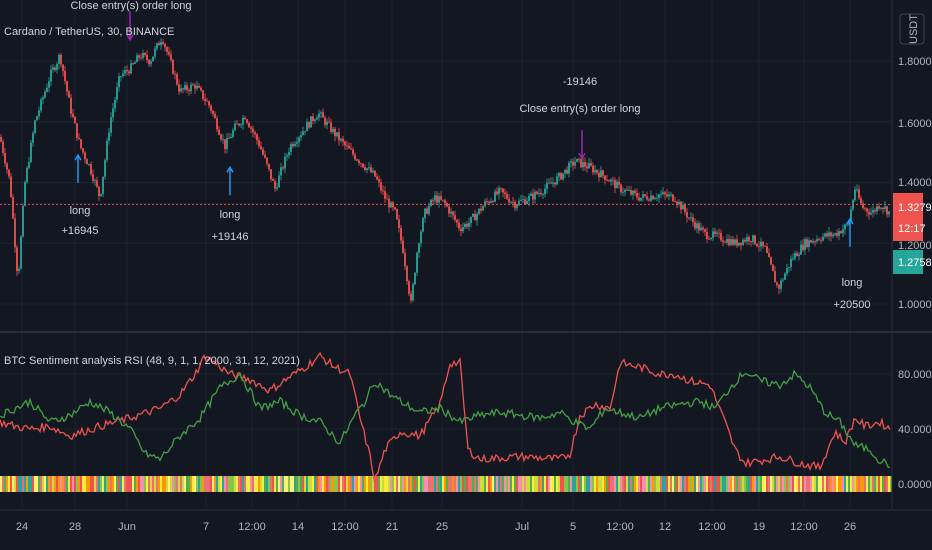 This screenshot has height=550, width=932. I want to click on symbol-title: Cardano / TetherUS, 30, BINANCE, so click(89, 32).